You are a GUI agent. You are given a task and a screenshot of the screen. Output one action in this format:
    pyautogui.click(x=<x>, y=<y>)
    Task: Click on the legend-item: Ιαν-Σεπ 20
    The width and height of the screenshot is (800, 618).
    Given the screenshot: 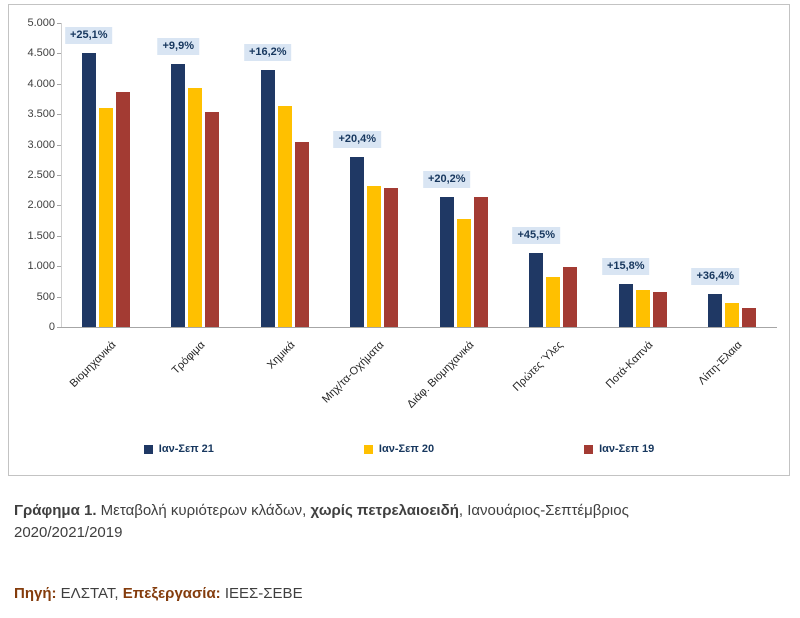 What is the action you would take?
    pyautogui.click(x=399, y=449)
    